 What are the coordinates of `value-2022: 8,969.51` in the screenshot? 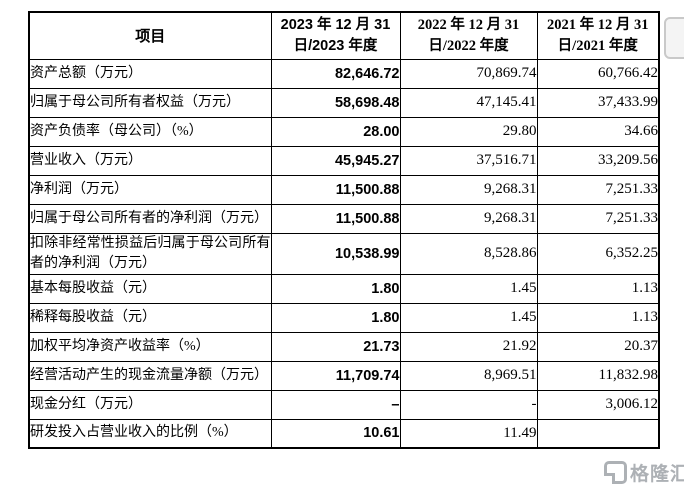 It's located at (468, 375).